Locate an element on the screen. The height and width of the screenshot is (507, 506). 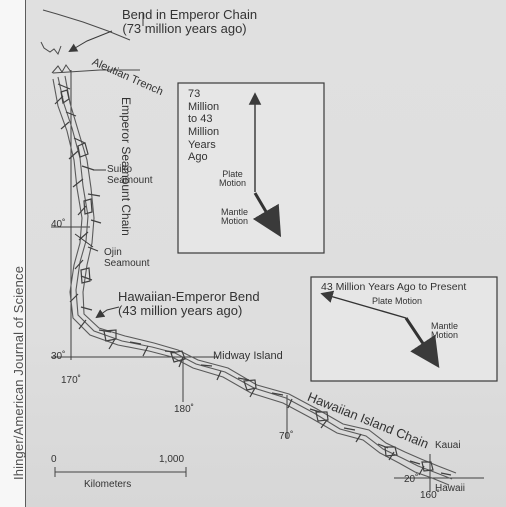
motion-box-1-line-1: 73 is located at coordinates (194, 94).